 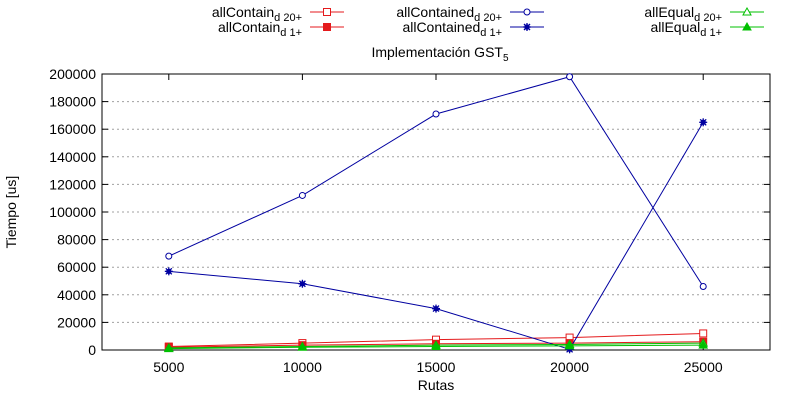 I want to click on legend-item: allContainedd 20+, so click(x=470, y=14).